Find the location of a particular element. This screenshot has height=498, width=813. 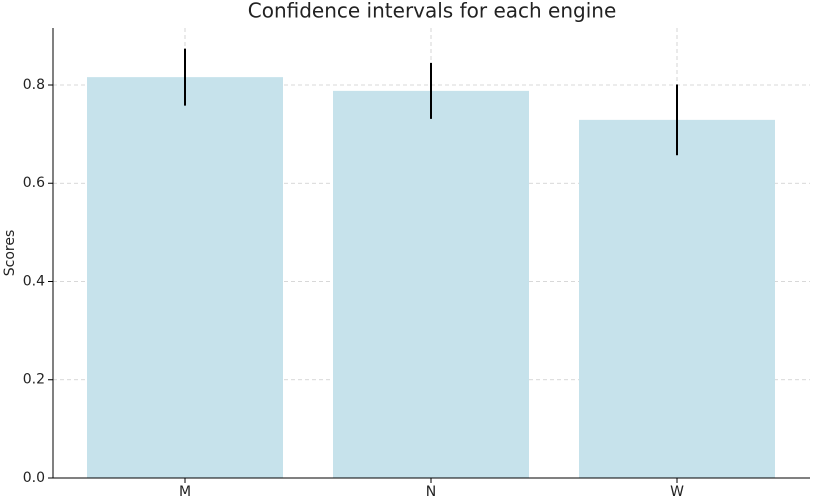

chart-title: Confidence intervals for each engine is located at coordinates (432, 11).